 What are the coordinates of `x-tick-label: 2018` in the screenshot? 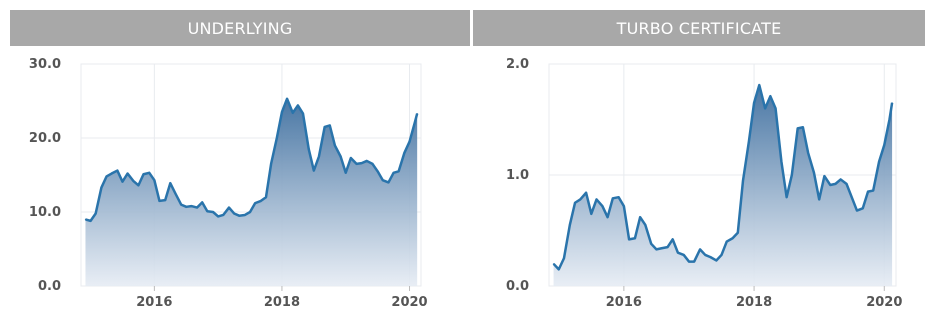 It's located at (754, 302).